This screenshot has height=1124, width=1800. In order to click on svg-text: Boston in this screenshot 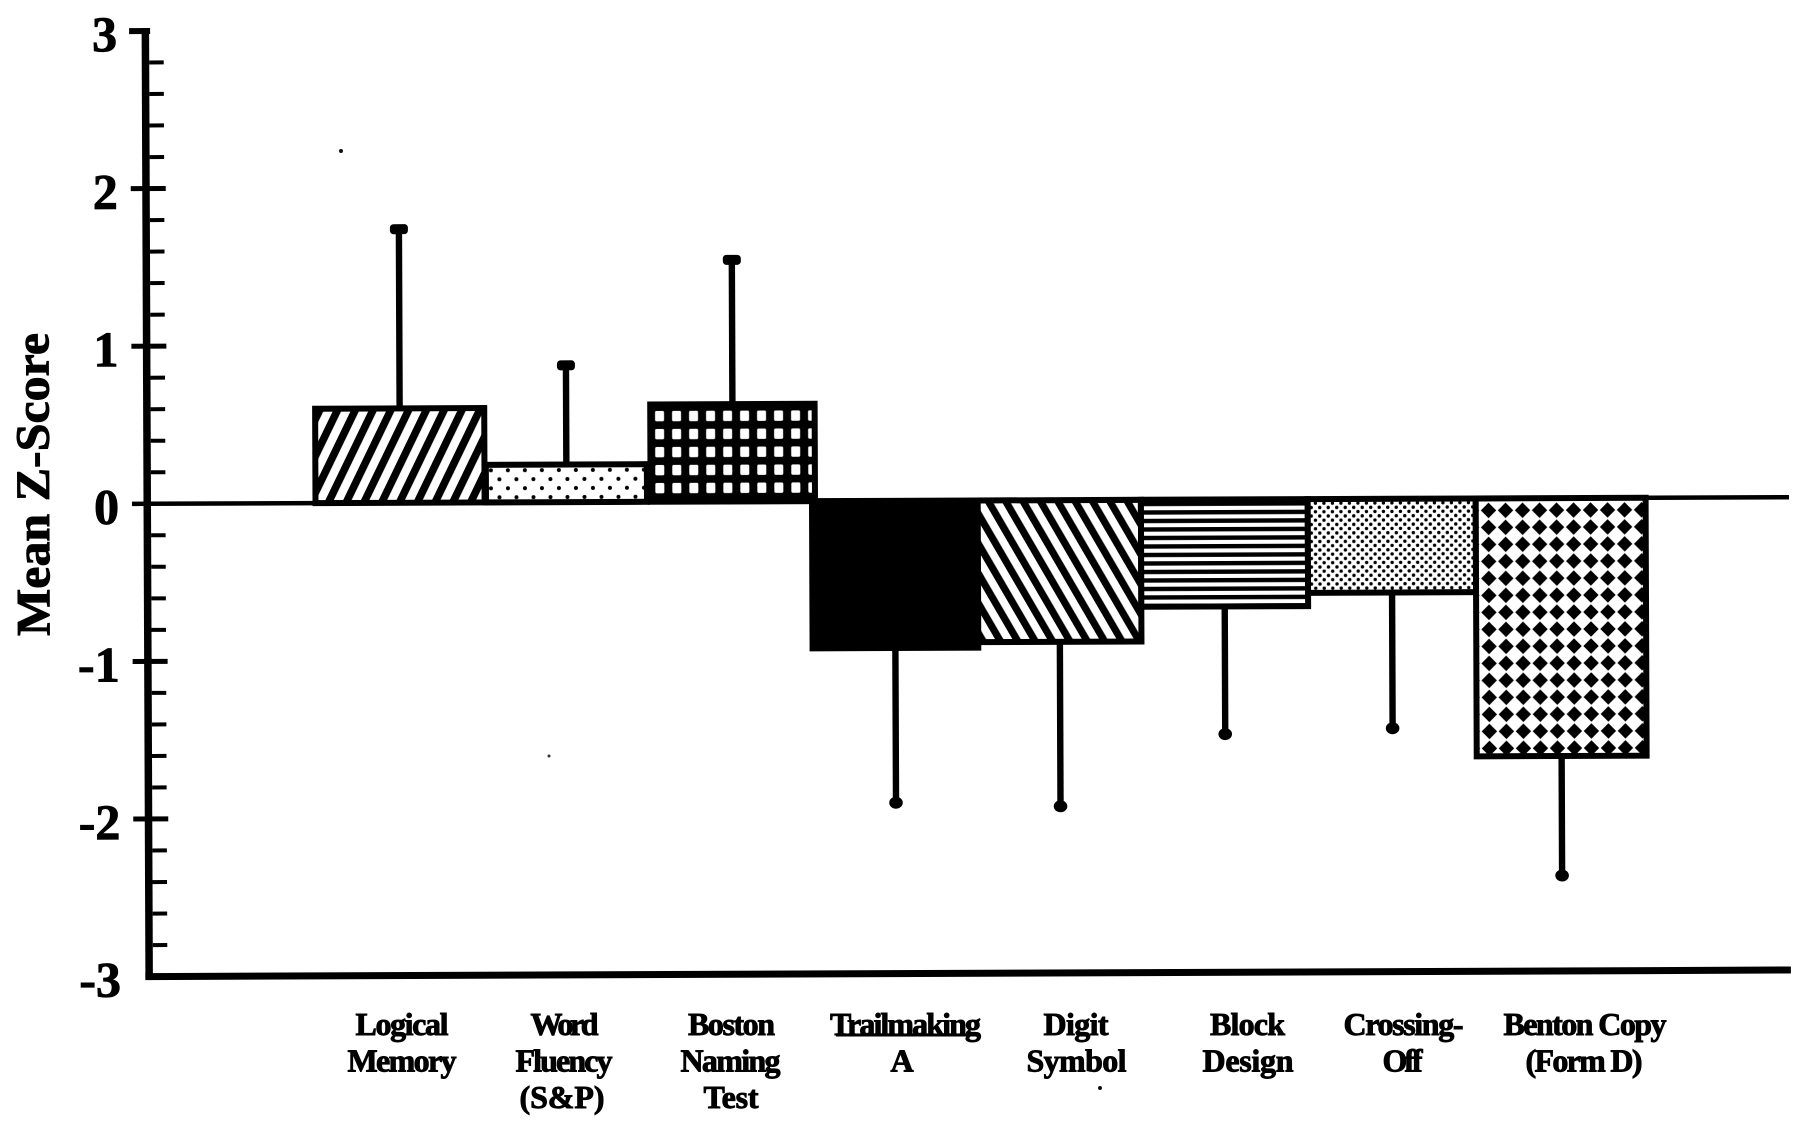, I will do `click(731, 1024)`.